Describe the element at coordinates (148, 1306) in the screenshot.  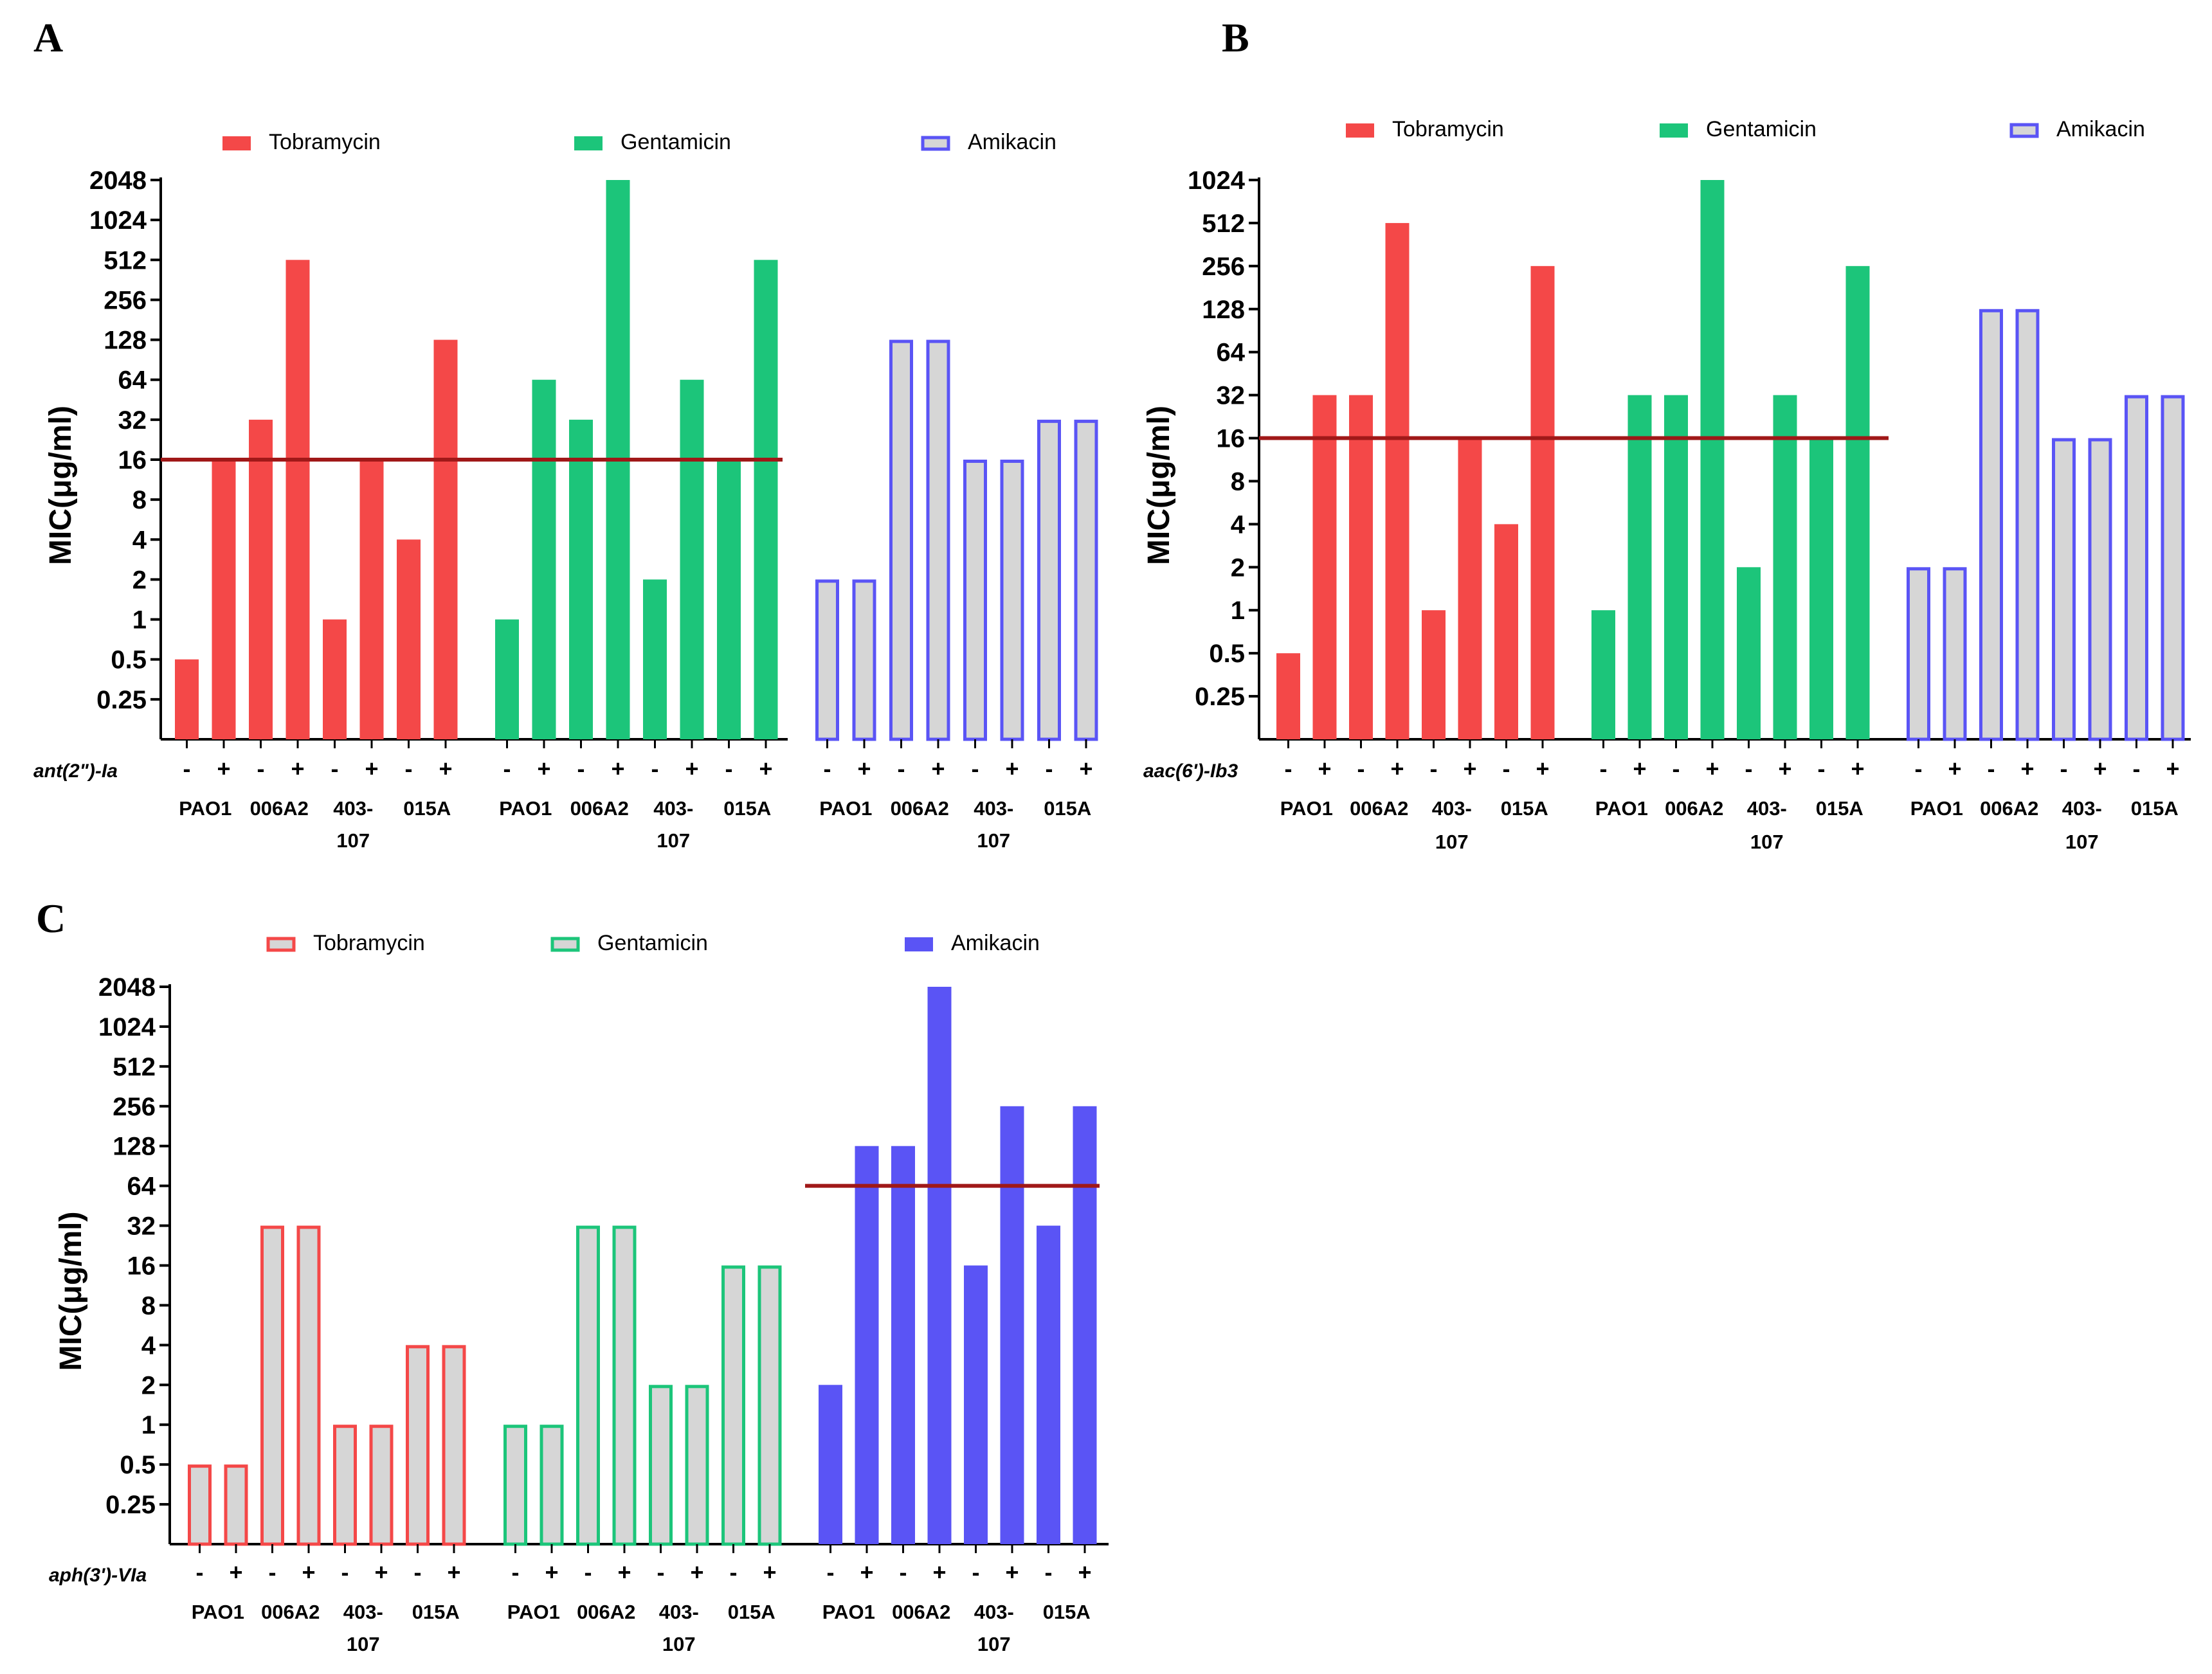
I see `y-tick-label: 8` at that location.